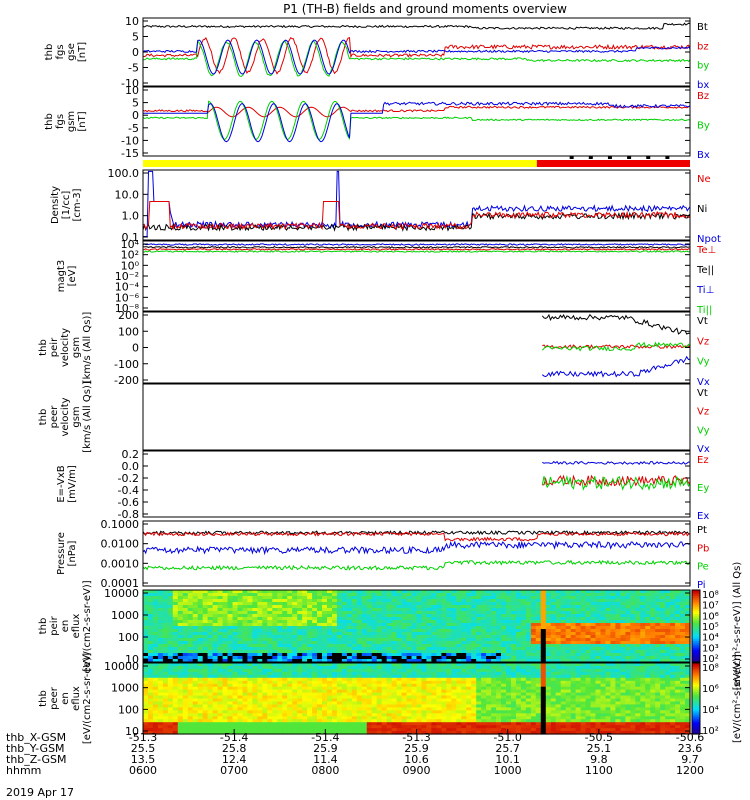 The image size is (750, 800). What do you see at coordinates (737, 626) in the screenshot?
I see `colorbar-label-peir_eflux: [eV/(cm²-s-sr-eV)] (All Qs)` at bounding box center [737, 626].